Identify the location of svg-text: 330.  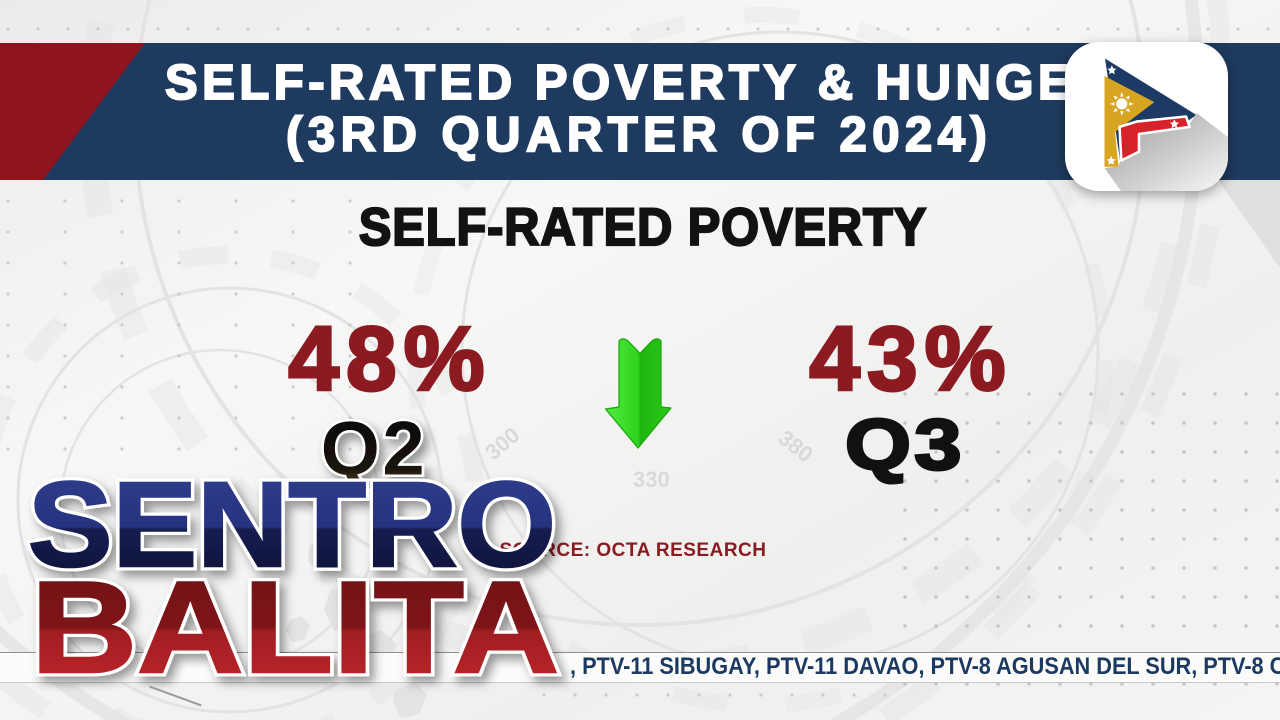
(651, 479).